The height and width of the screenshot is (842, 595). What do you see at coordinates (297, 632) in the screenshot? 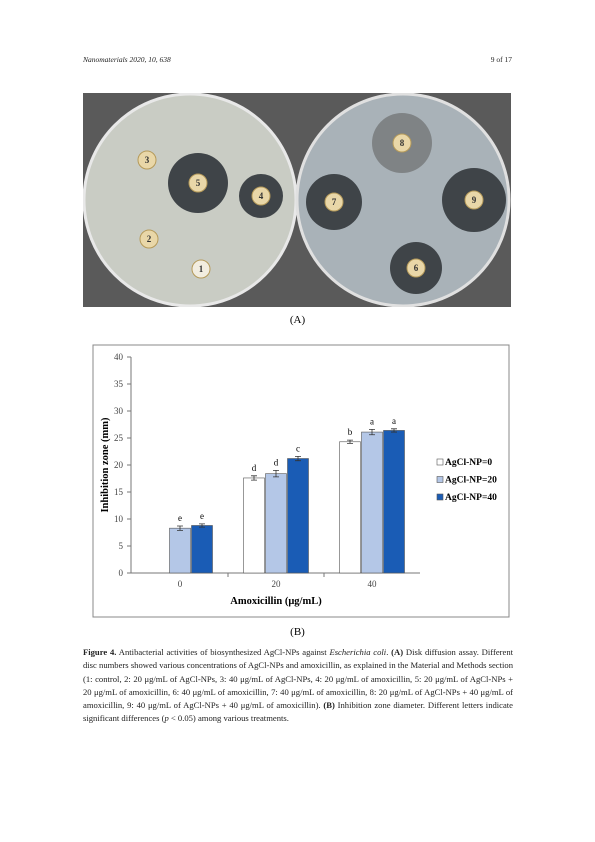
I see `panel-label: (B)` at bounding box center [297, 632].